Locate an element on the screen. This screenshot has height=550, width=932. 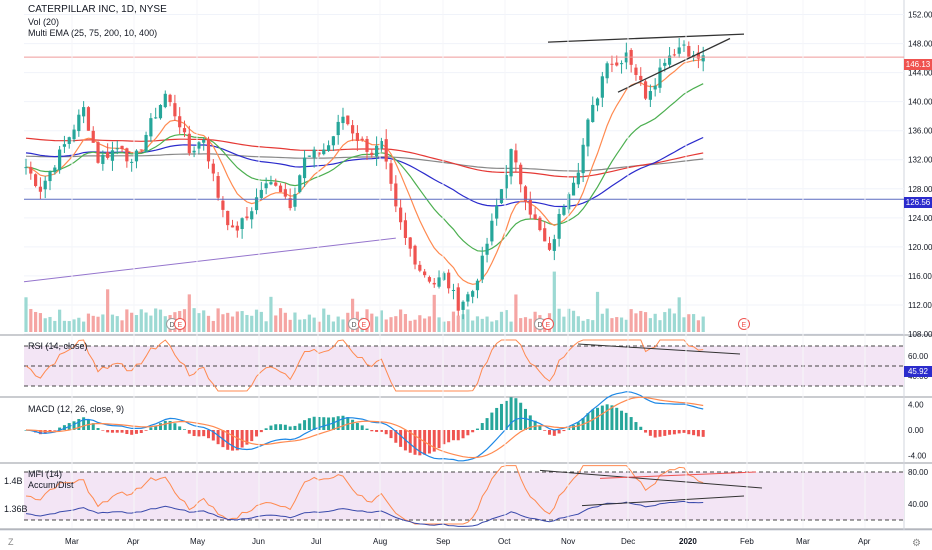
time-tick-label: May is located at coordinates (197, 541).